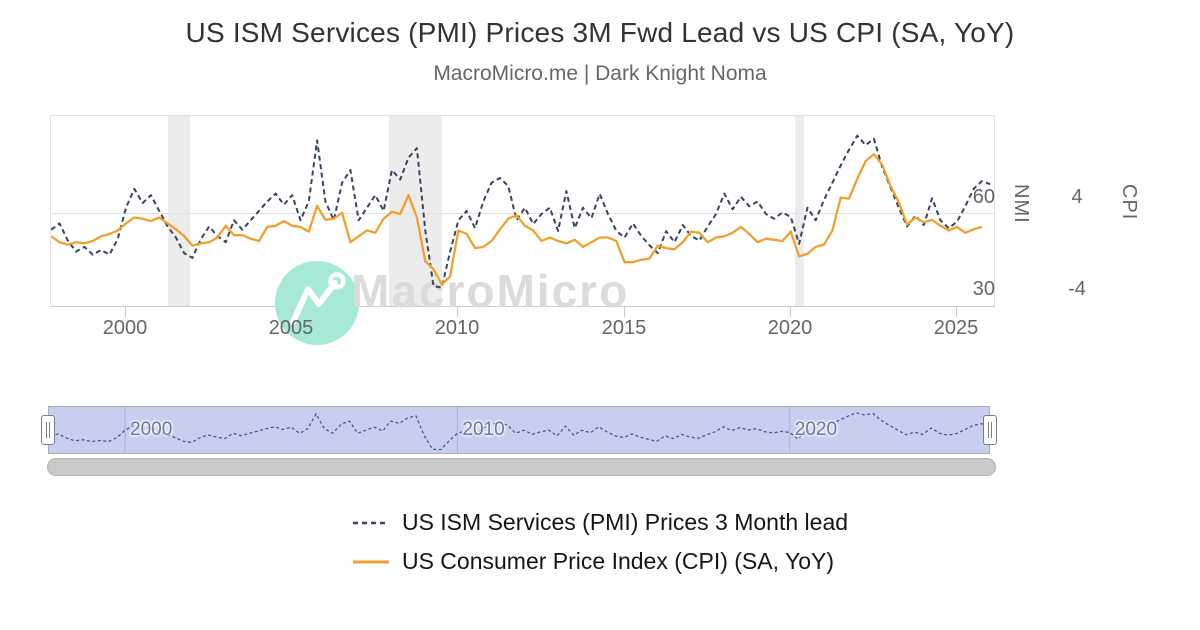  I want to click on macromicro-logo-icon, so click(317, 303).